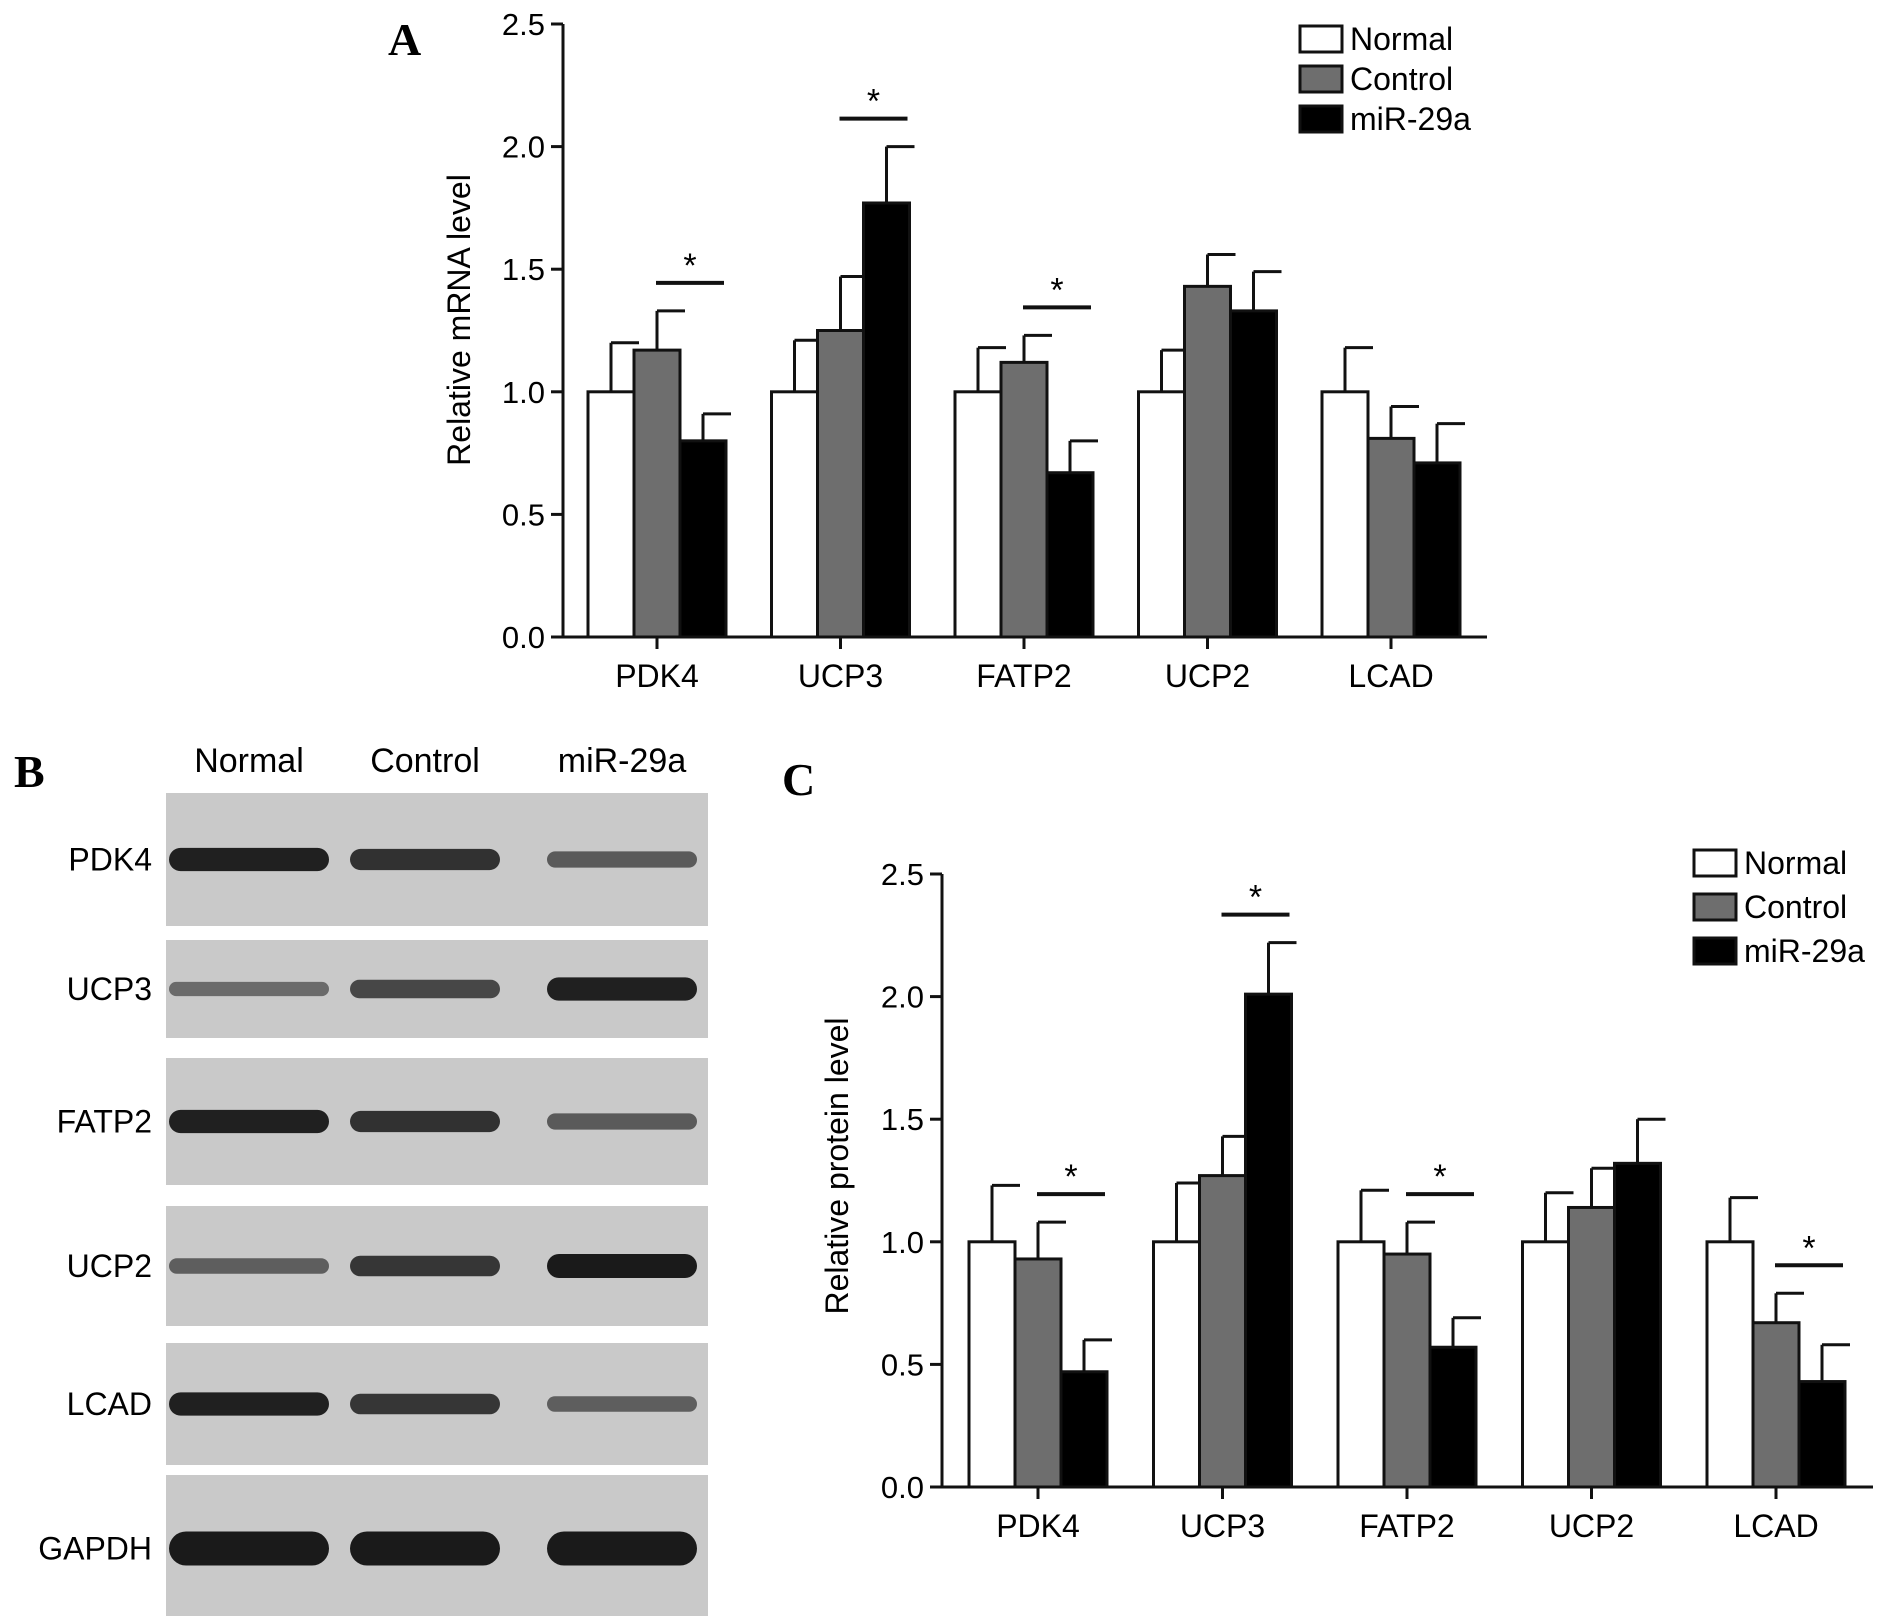  What do you see at coordinates (840, 676) in the screenshot?
I see `chart-a-category-label-ucp3: UCP3` at bounding box center [840, 676].